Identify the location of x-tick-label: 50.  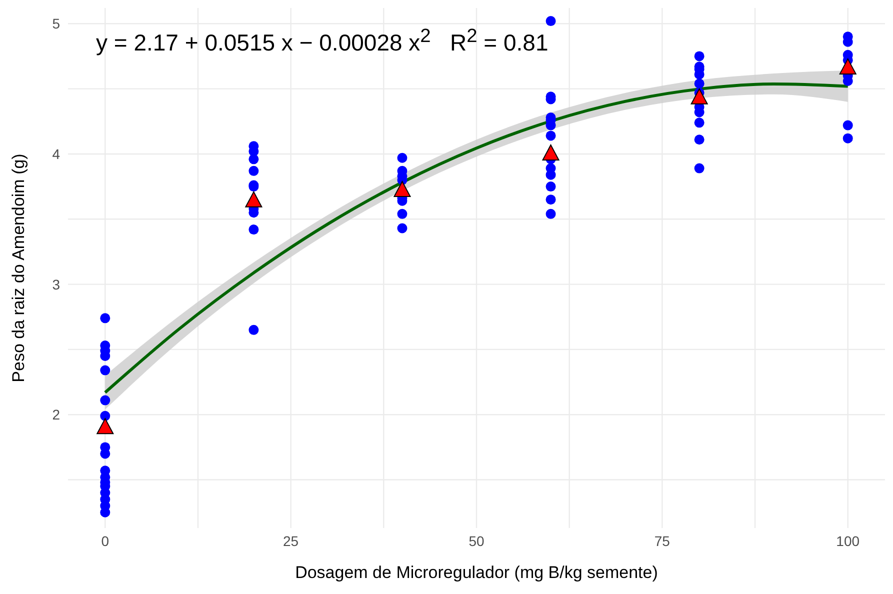
(476, 540).